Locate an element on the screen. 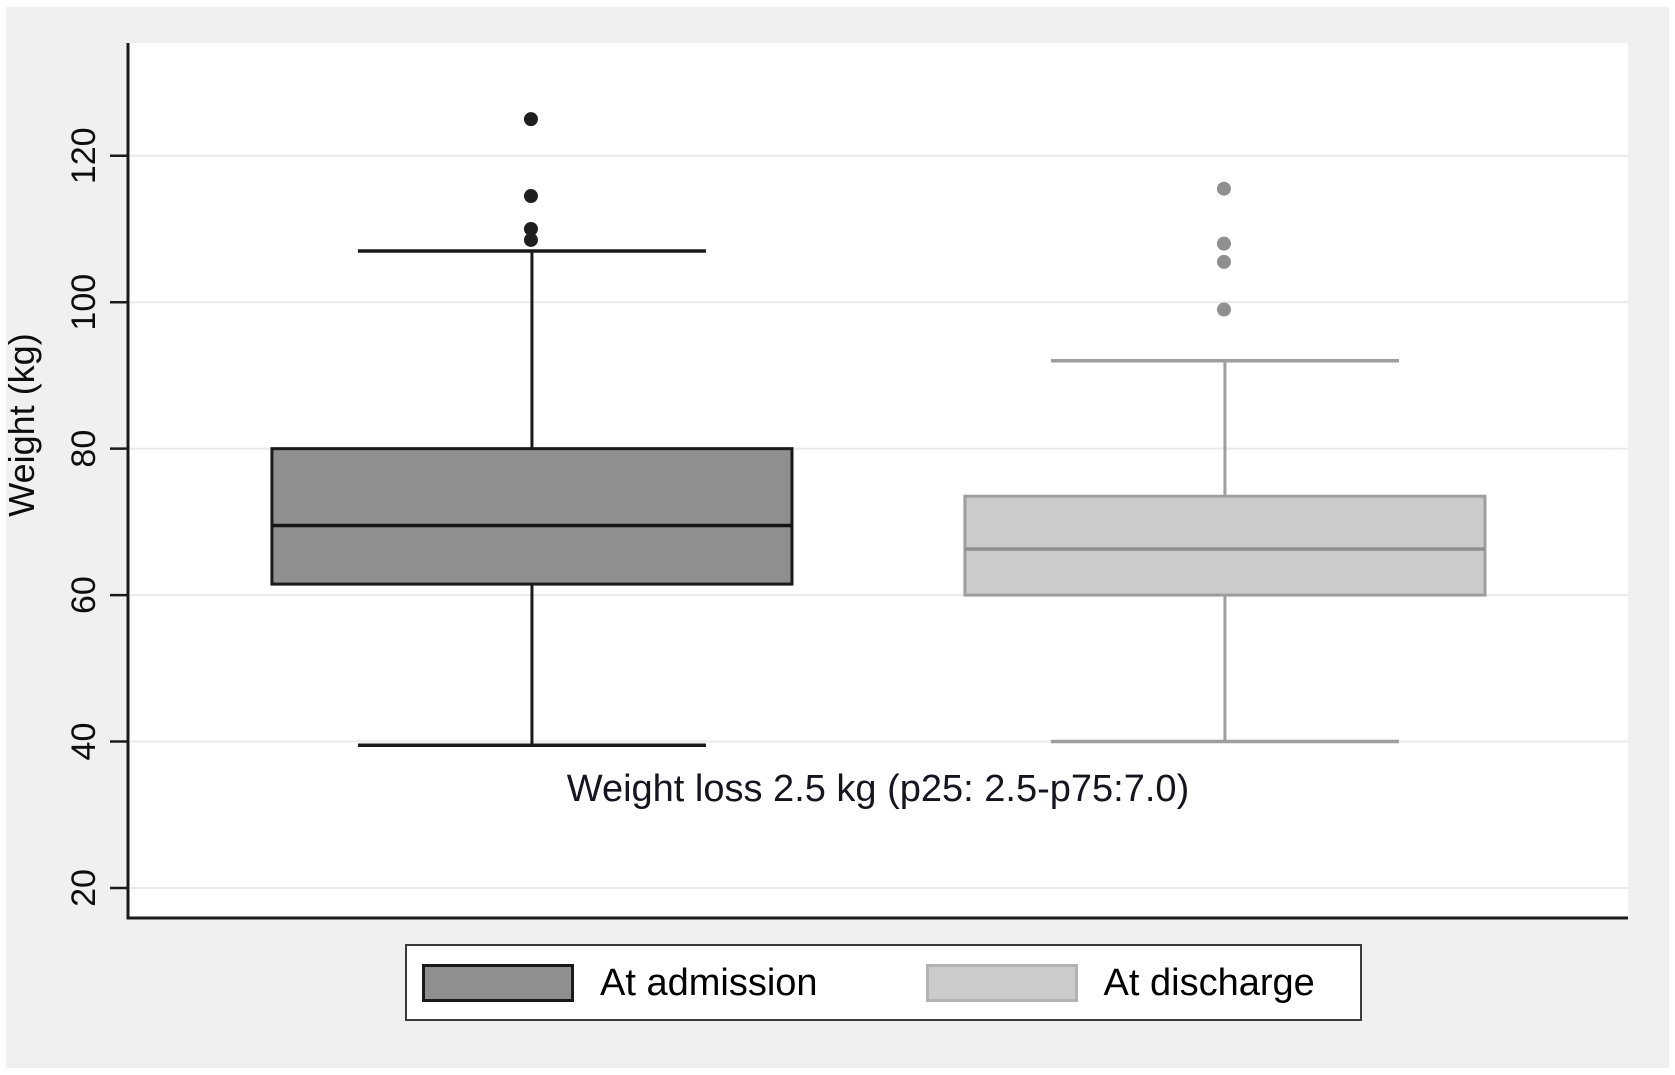  y-axis-title: Weight (kg) is located at coordinates (21, 424).